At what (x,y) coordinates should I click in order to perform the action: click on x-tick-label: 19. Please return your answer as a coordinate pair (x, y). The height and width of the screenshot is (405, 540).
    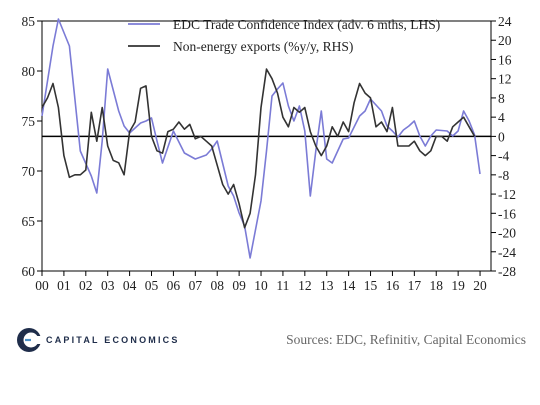
    Looking at the image, I should click on (458, 285).